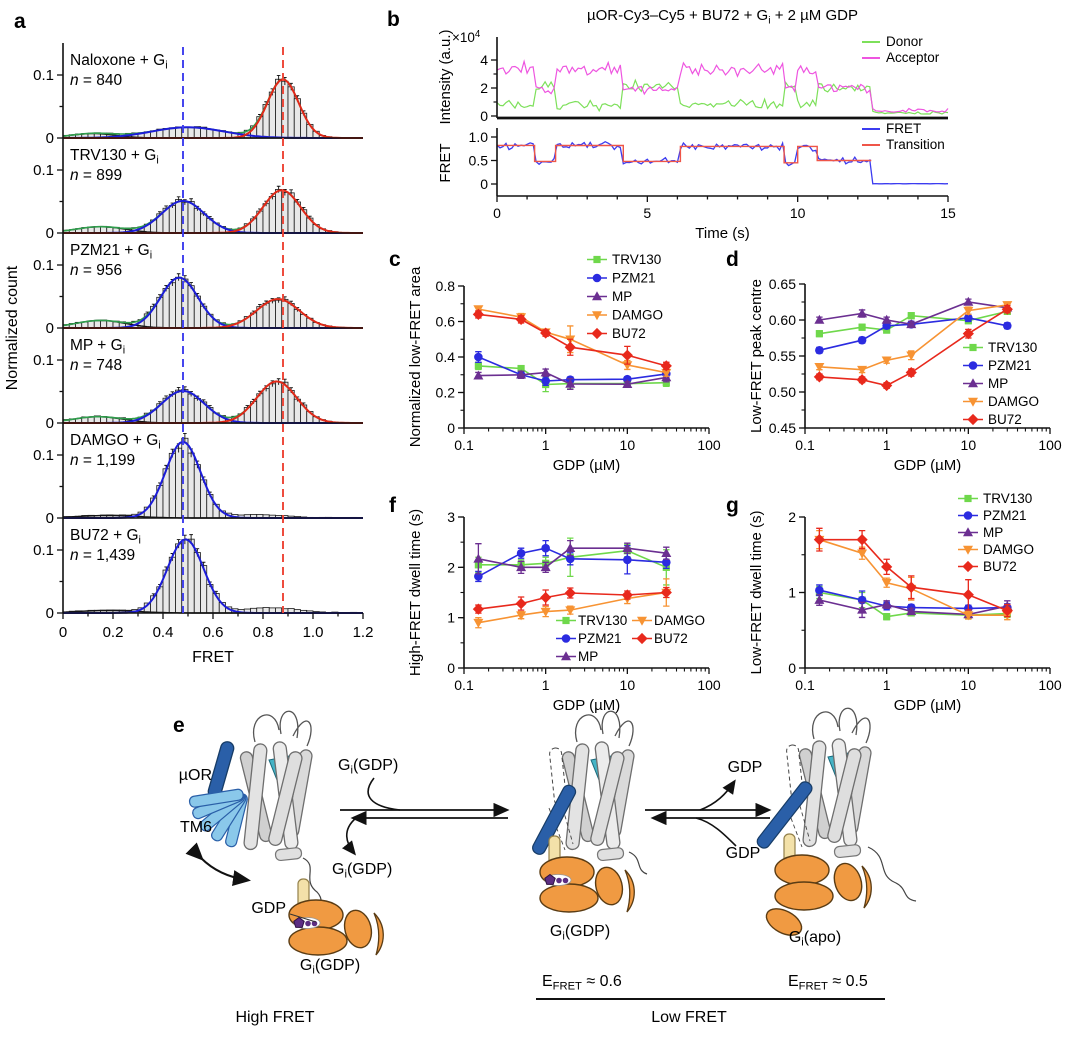  I want to click on gi-gdp-label-release: Gi(GDP), so click(362, 871).